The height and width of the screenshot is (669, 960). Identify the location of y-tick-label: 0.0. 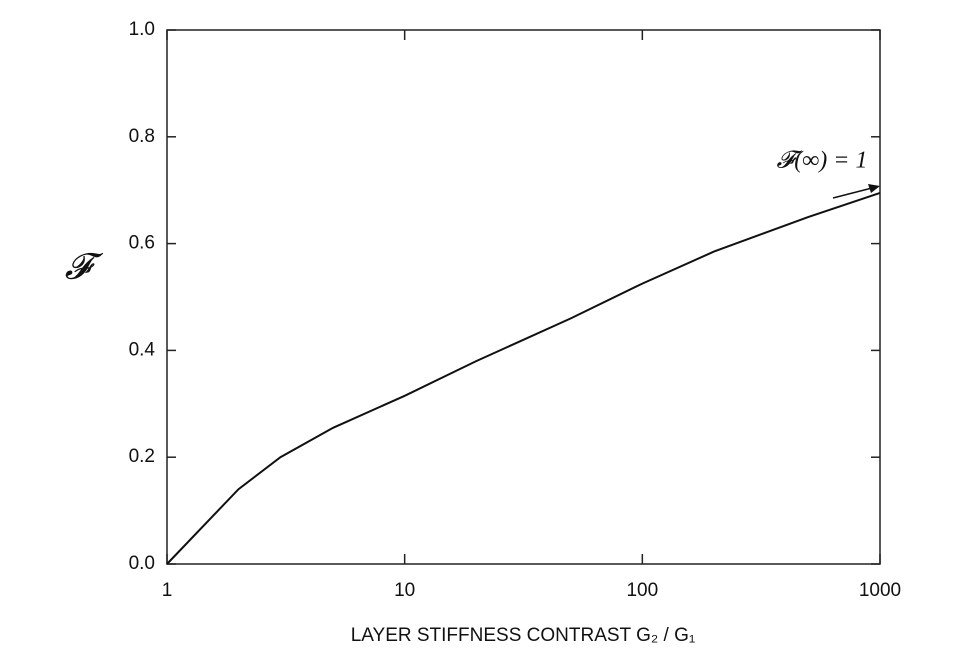
(142, 563).